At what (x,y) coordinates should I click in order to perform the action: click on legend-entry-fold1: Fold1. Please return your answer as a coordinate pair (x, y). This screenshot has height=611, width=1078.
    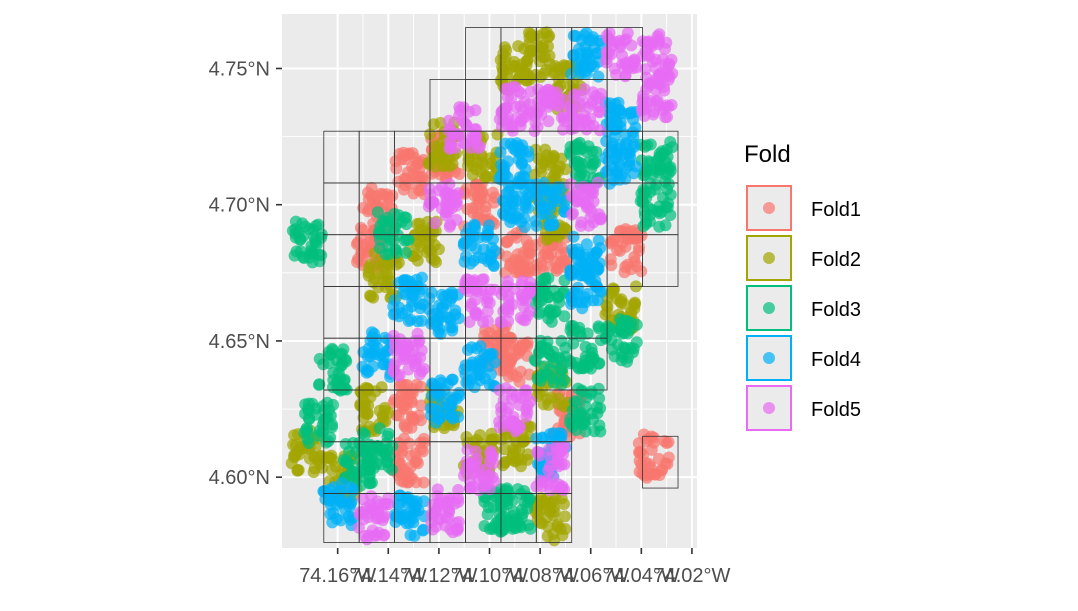
    Looking at the image, I should click on (803, 208).